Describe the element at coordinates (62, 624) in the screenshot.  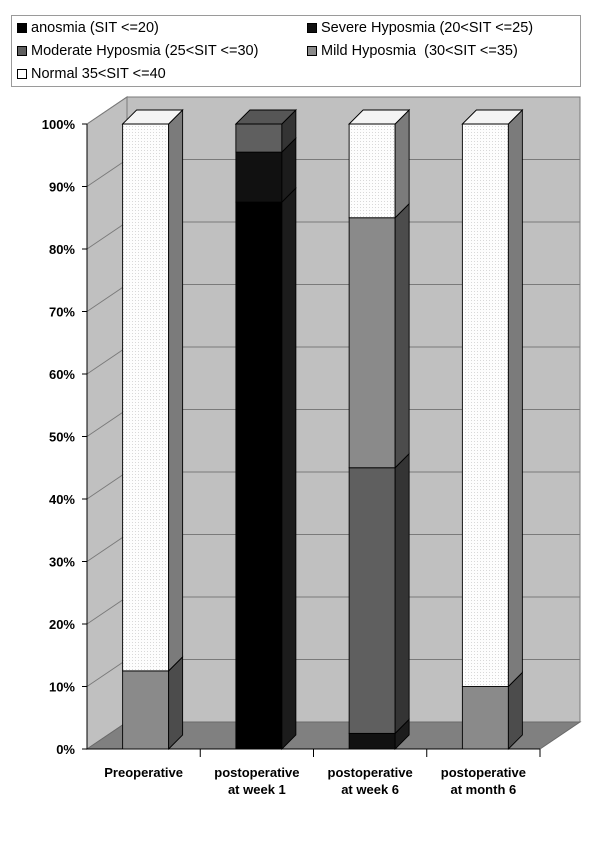
I see `y-tick-label: 20%` at that location.